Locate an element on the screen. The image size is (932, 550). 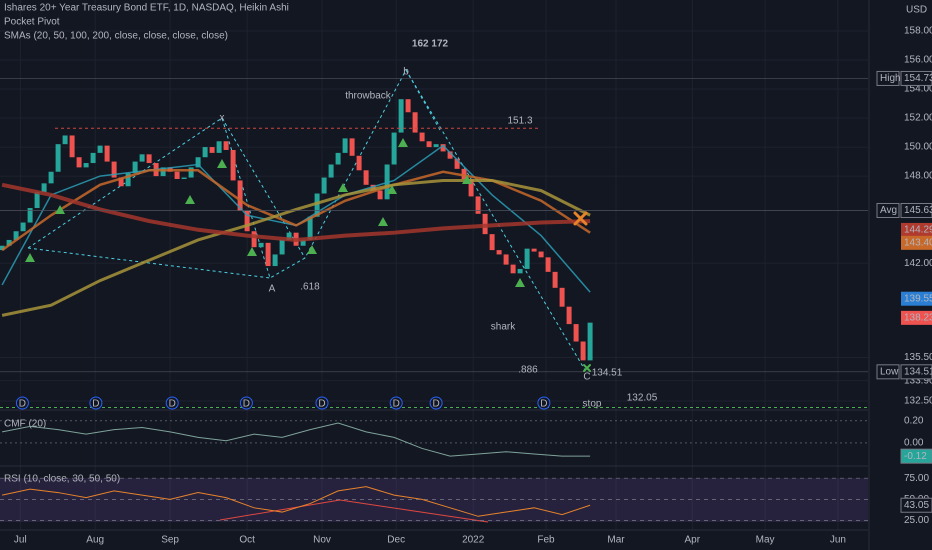
x-tick-label: Oct is located at coordinates (247, 540).